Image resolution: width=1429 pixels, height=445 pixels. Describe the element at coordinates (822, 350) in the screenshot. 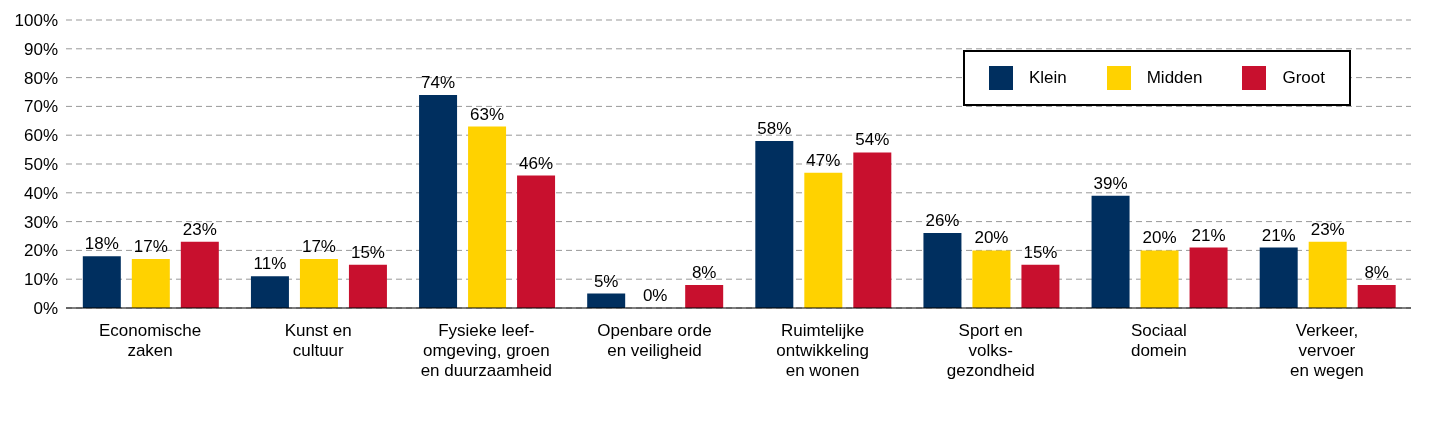

I see `x-tick-label: Ruimtelijke ontwikkeling en wonen` at that location.